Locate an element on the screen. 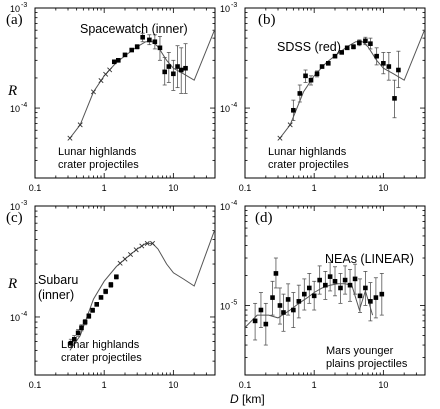 The width and height of the screenshot is (440, 409). x-axis-label: D [km] is located at coordinates (247, 399).